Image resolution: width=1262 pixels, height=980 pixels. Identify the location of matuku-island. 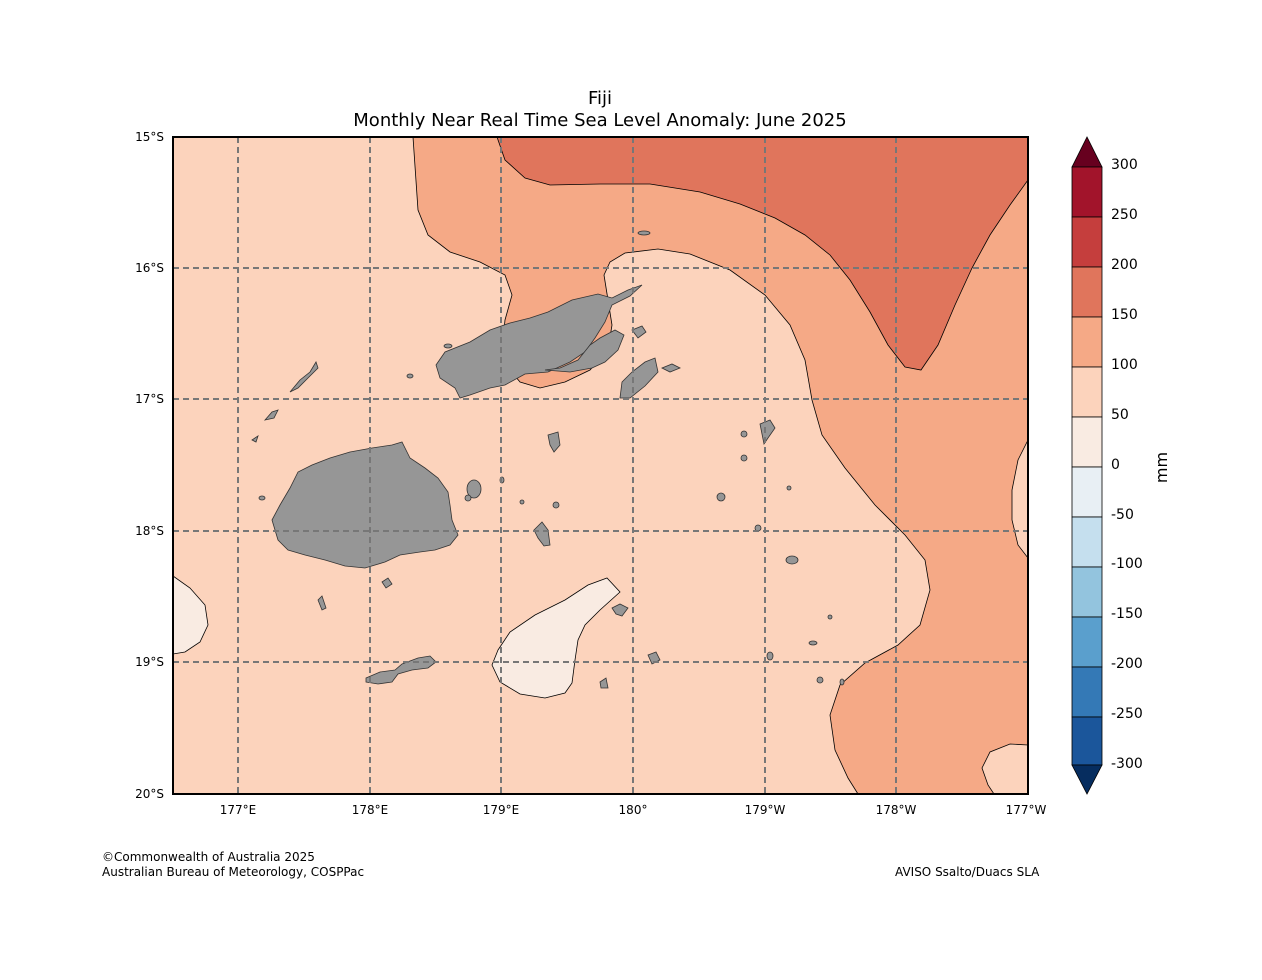
(604, 683).